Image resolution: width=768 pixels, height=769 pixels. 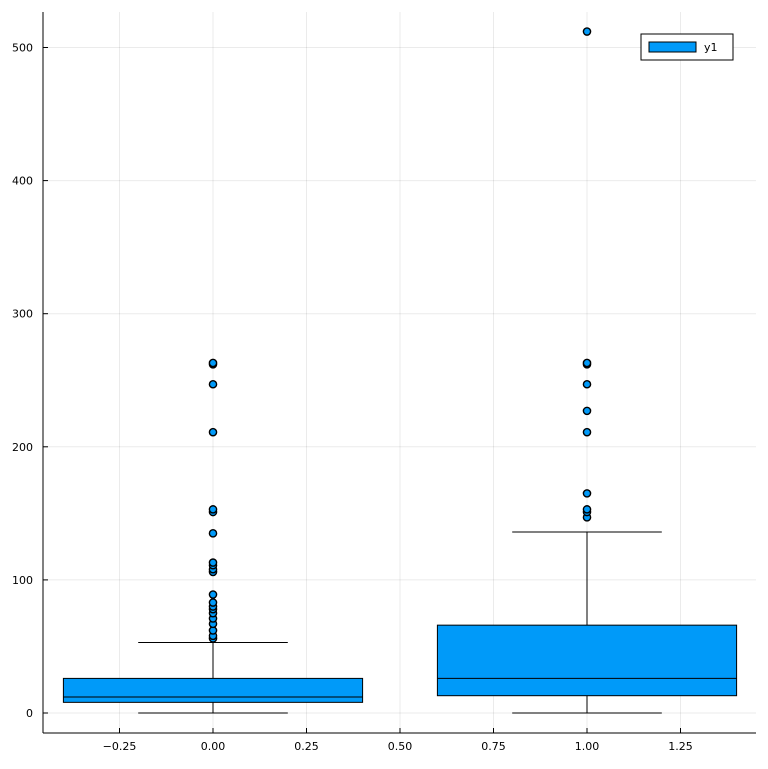 What do you see at coordinates (29, 713) in the screenshot?
I see `y-tick-label-0: 0` at bounding box center [29, 713].